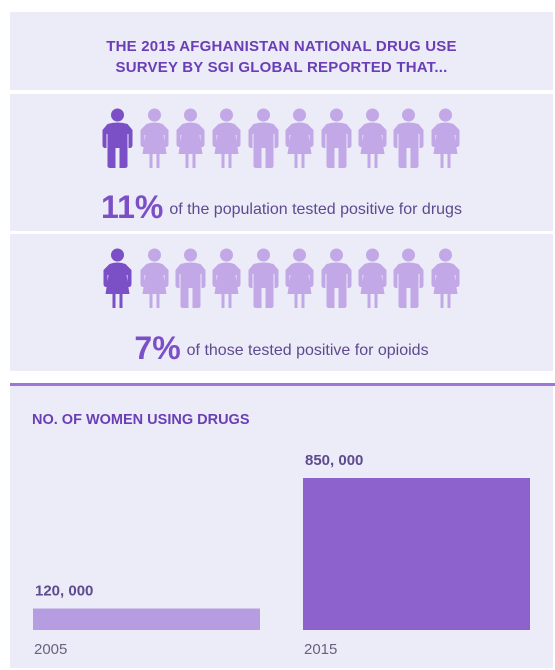  Describe the element at coordinates (281, 139) in the screenshot. I see `people-row-drugs` at that location.